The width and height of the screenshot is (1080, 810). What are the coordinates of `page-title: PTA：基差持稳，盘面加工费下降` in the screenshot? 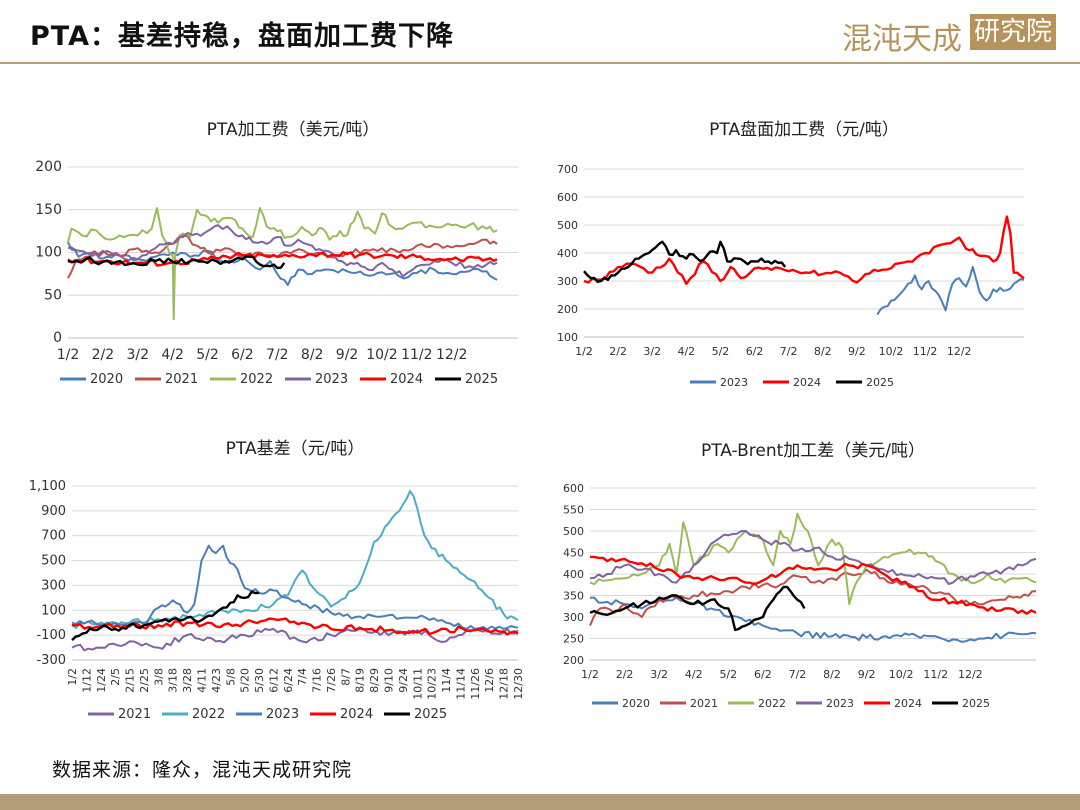 It's located at (242, 36).